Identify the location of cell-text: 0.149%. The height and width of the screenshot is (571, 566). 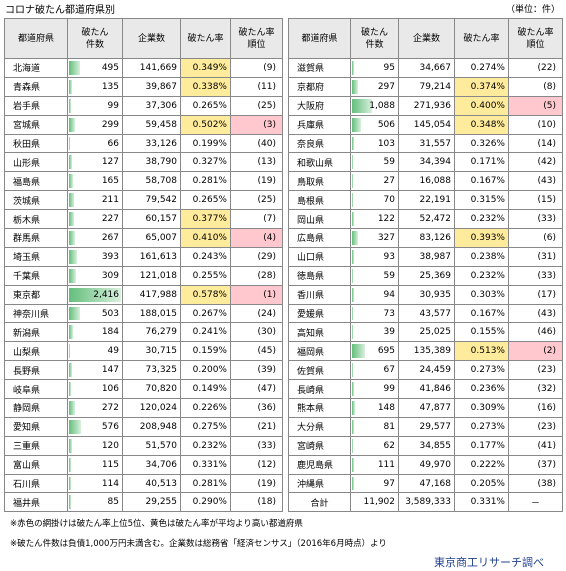
(209, 389).